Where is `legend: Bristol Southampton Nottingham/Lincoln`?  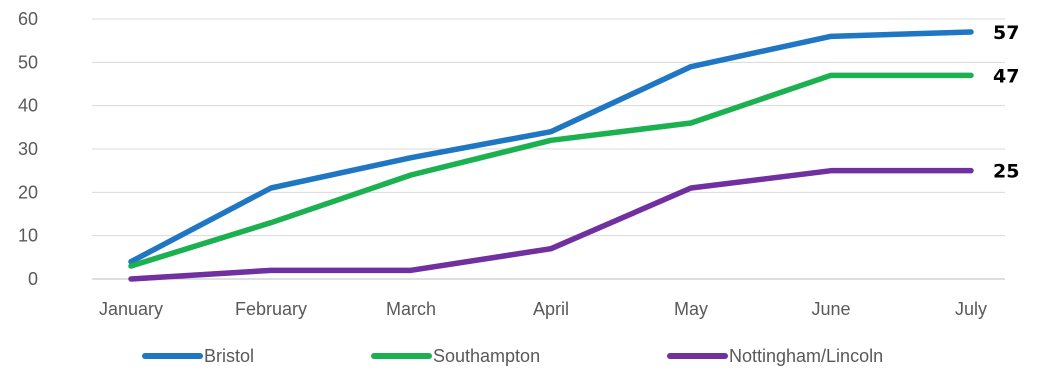
legend: Bristol Southampton Nottingham/Lincoln is located at coordinates (512, 356).